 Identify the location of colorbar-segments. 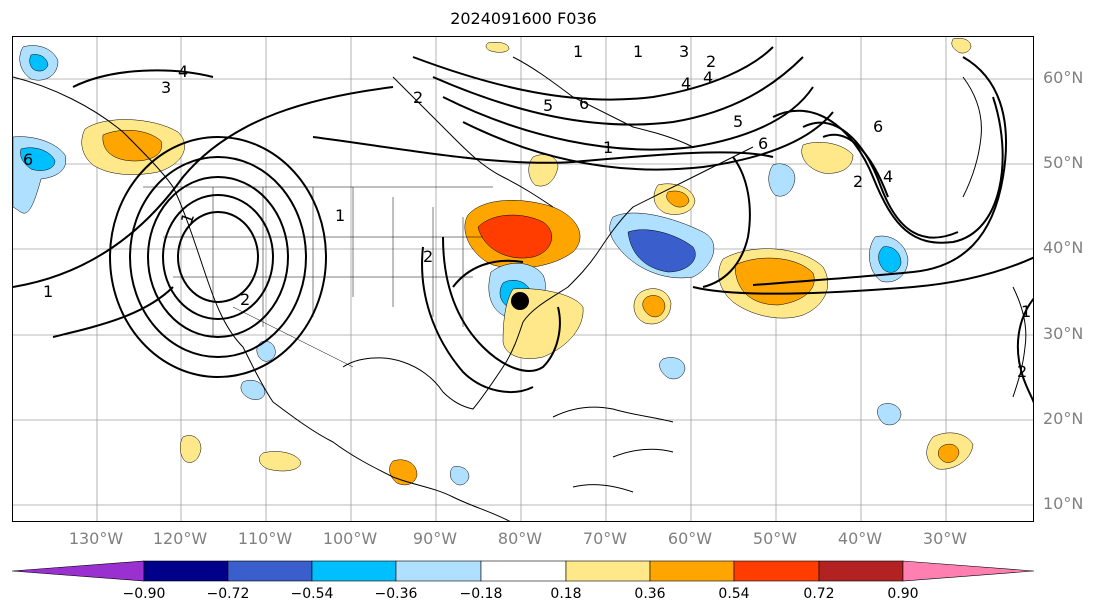
(523, 571).